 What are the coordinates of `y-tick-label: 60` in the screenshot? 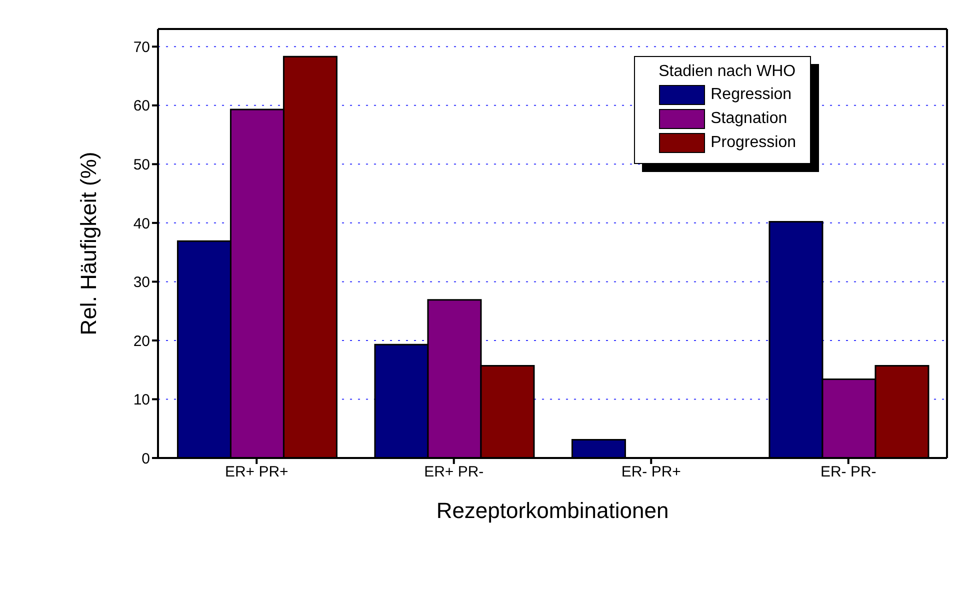 It's located at (141, 106).